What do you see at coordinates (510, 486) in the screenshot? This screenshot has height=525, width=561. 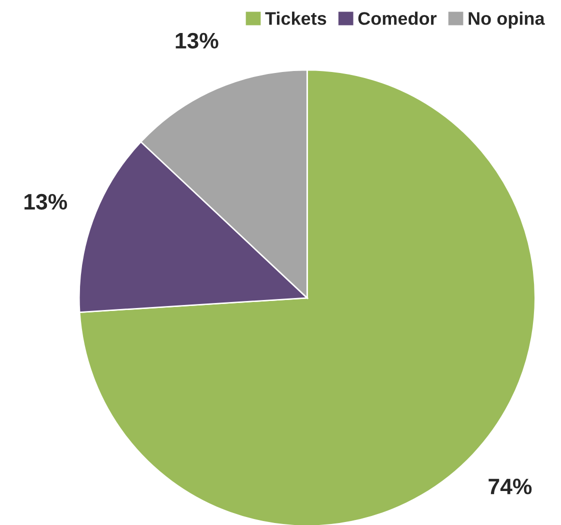 I see `data-label: 74%` at bounding box center [510, 486].